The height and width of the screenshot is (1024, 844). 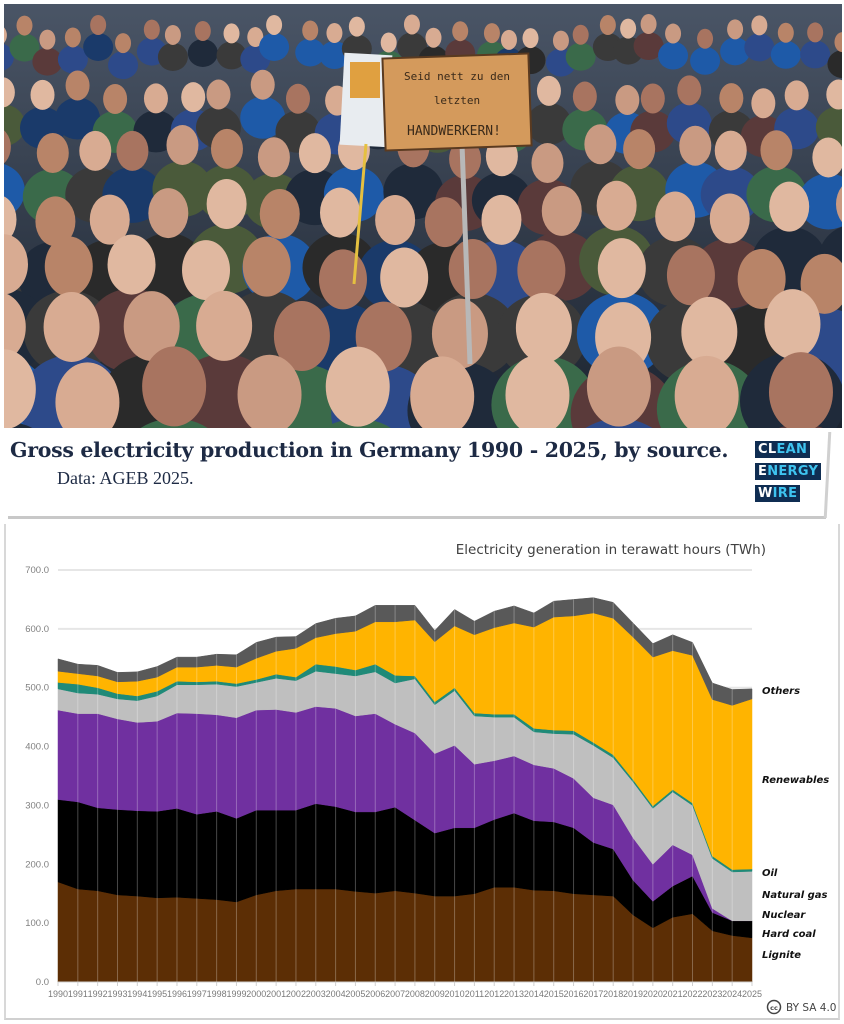 What do you see at coordinates (457, 100) in the screenshot?
I see `sign-line-2: letzten` at bounding box center [457, 100].